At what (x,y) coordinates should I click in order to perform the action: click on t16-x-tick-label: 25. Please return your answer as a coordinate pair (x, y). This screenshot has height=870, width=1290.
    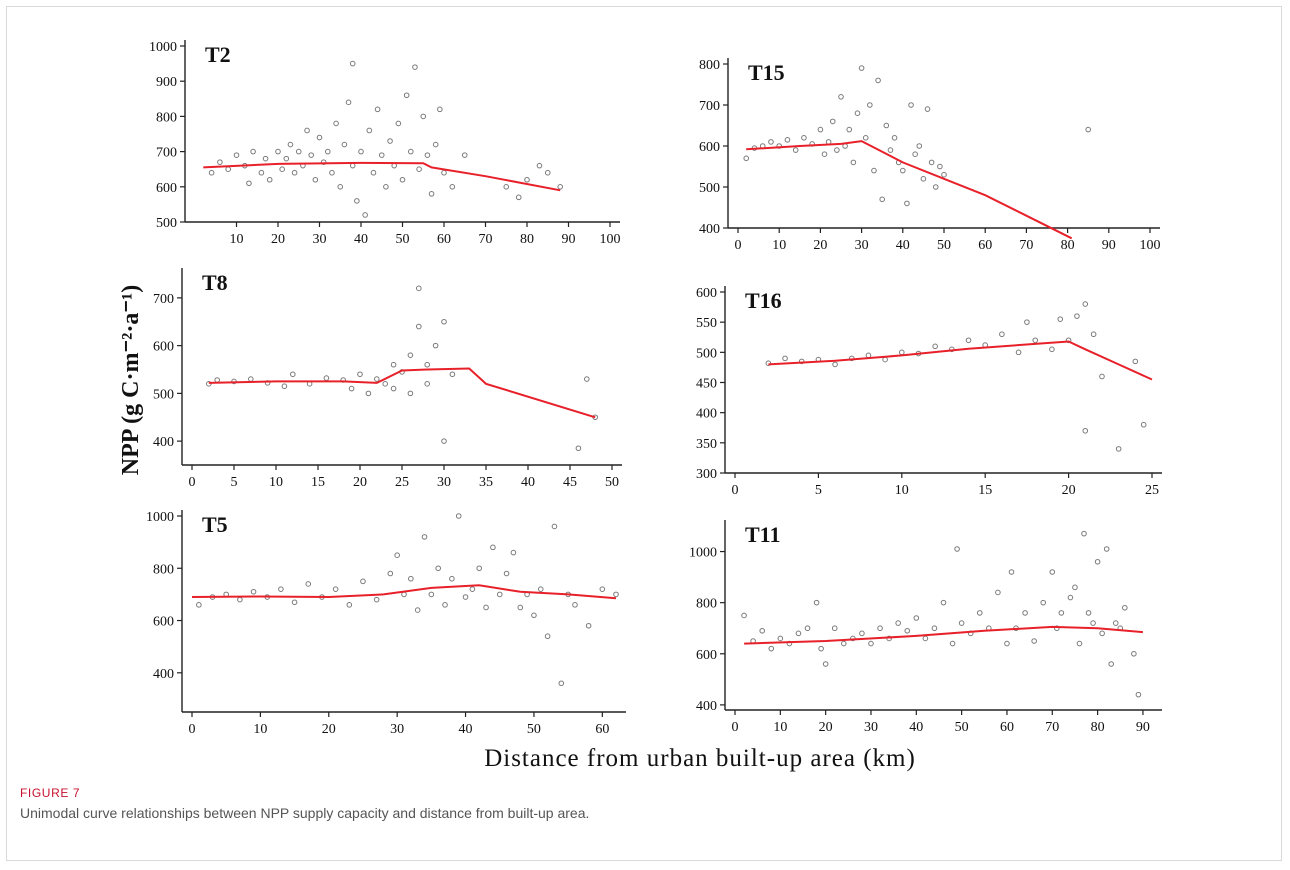
    Looking at the image, I should click on (1152, 490).